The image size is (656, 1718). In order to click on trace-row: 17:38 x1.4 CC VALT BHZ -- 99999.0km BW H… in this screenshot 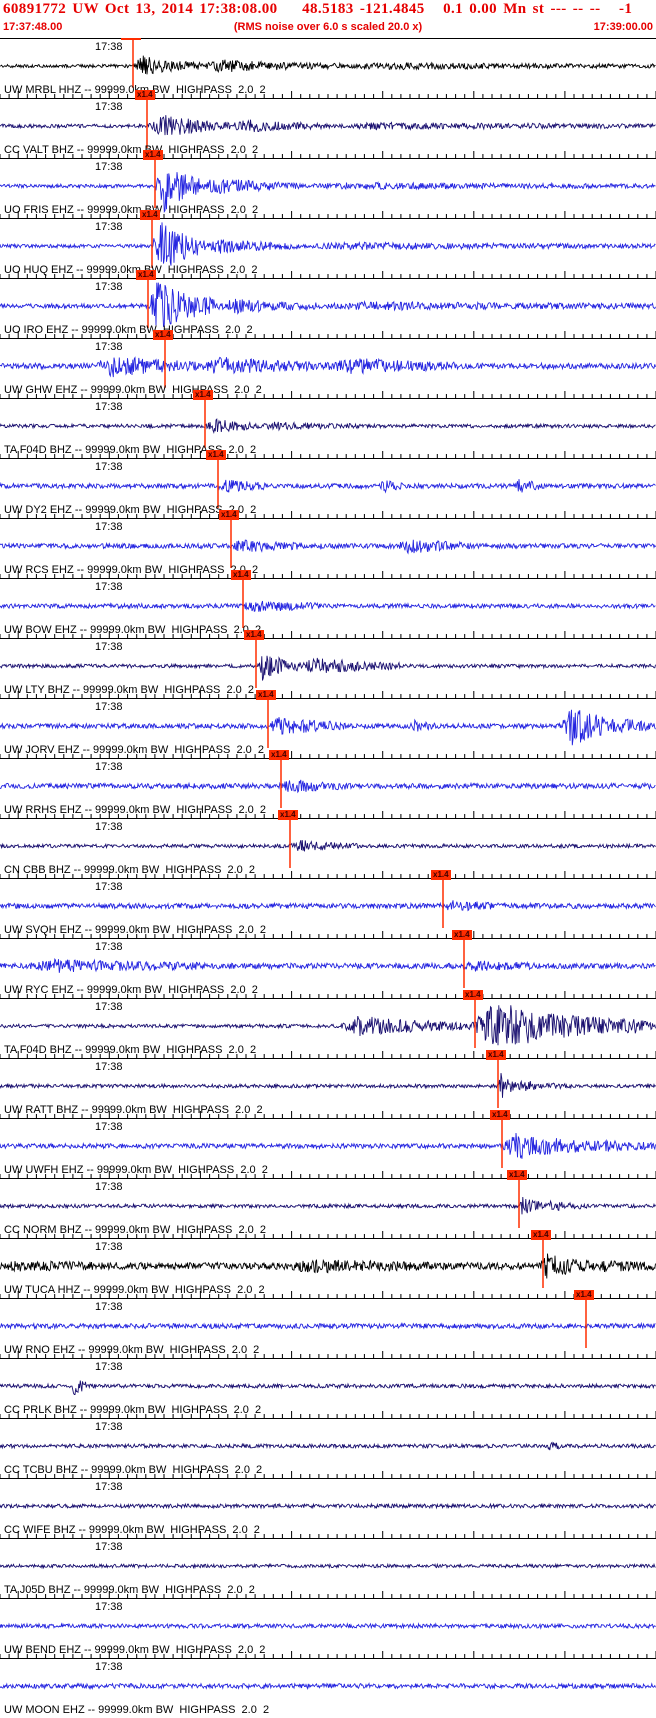, I will do `click(328, 124)`.